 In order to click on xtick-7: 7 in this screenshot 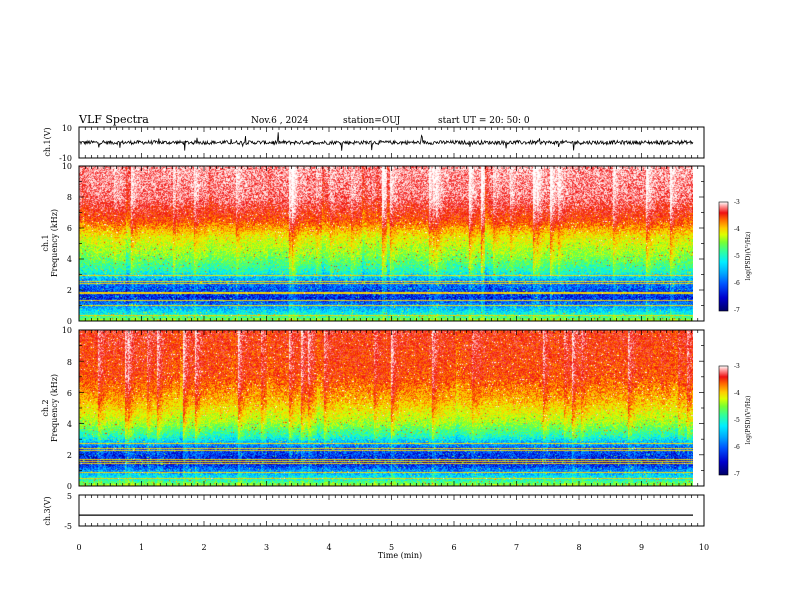, I will do `click(516, 547)`.